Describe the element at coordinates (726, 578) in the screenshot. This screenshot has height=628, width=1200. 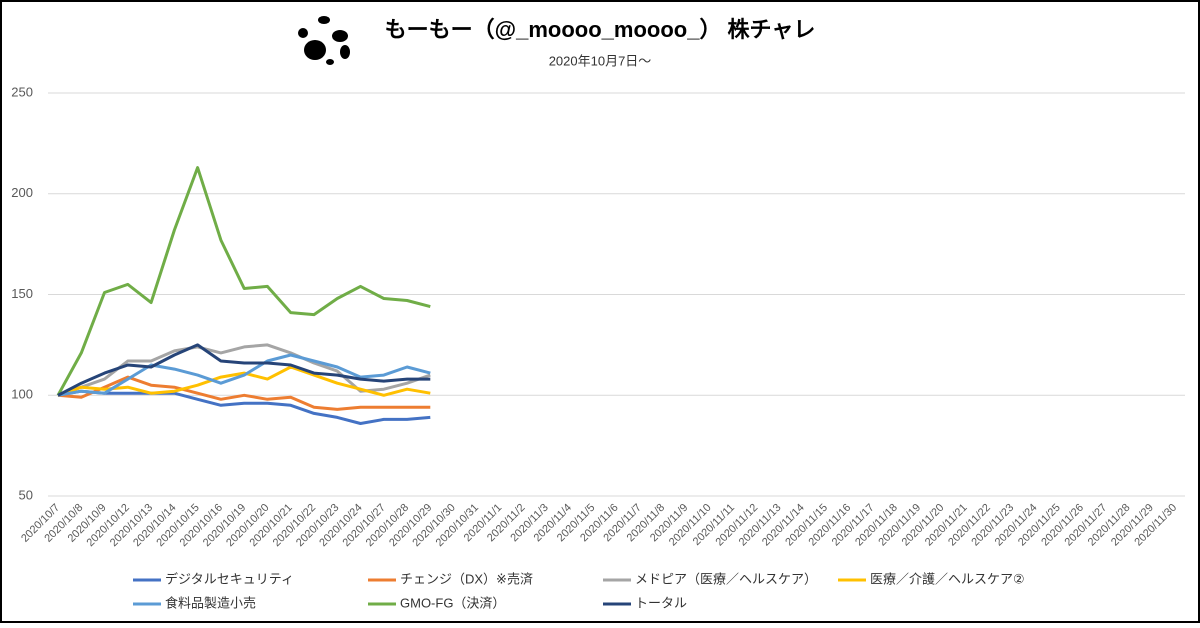
I see `legend-label: メドピア（医療／ヘルスケア）` at that location.